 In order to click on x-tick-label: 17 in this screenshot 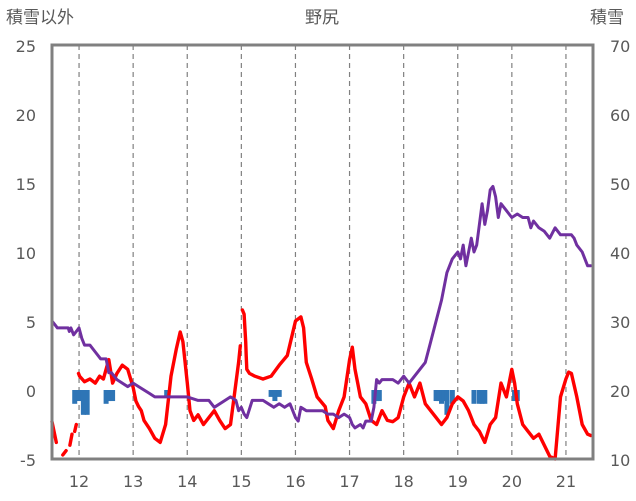, I will do `click(349, 481)`.